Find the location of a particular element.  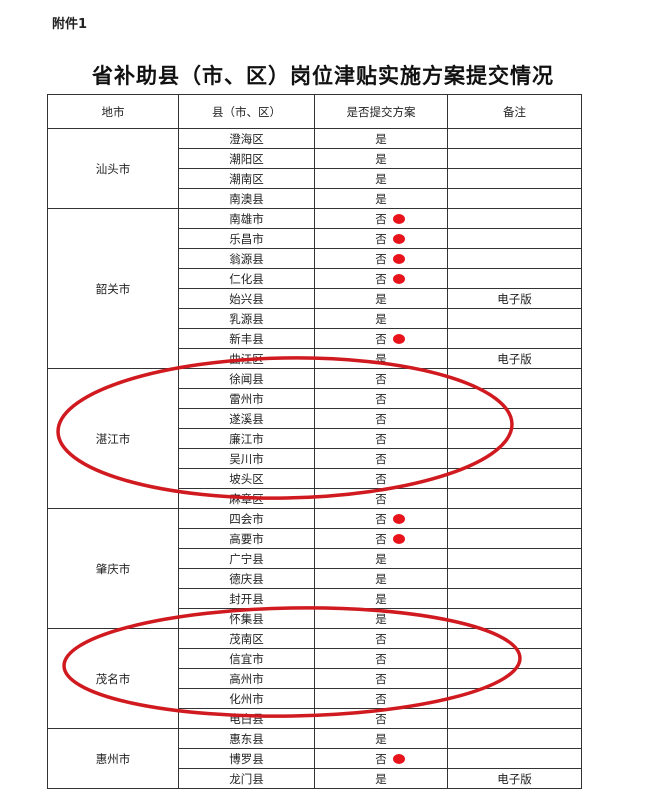

note-cell-text: 电子版 is located at coordinates (514, 358).